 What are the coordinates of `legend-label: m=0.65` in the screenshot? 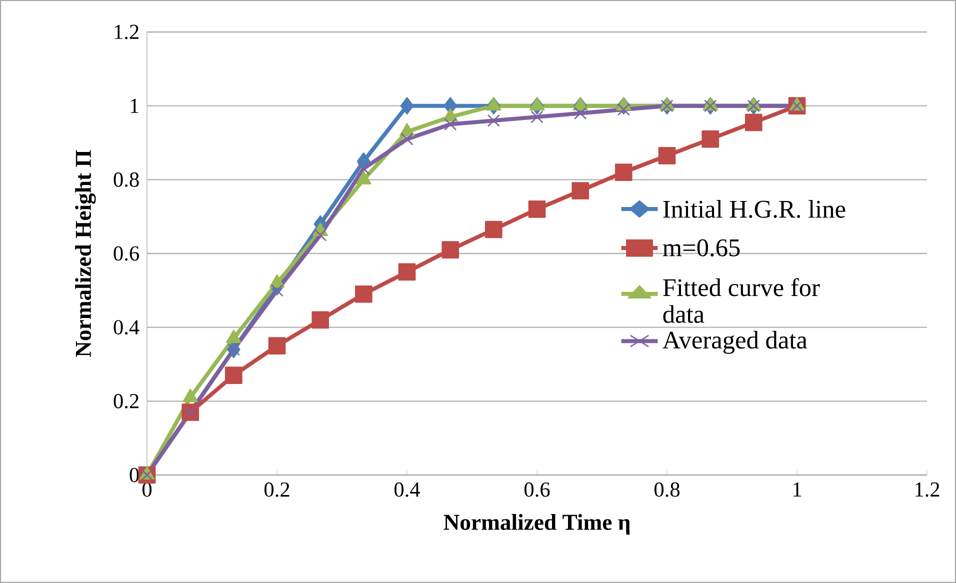 It's located at (701, 247).